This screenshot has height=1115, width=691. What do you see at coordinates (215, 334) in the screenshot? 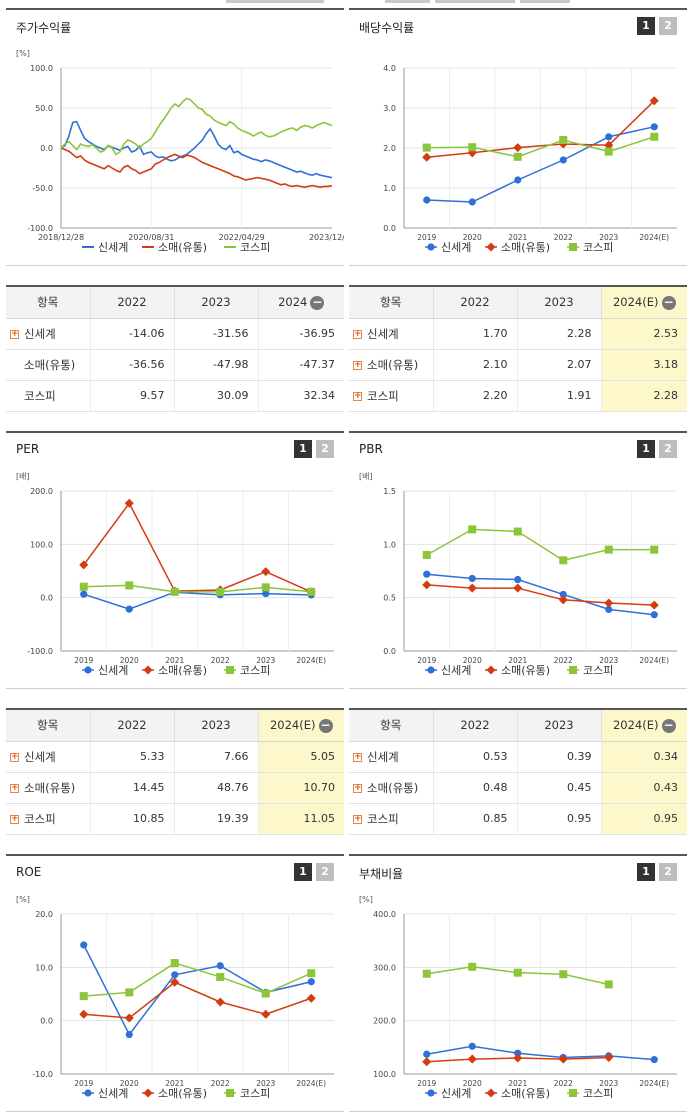
I see `cell: -31.56` at bounding box center [215, 334].